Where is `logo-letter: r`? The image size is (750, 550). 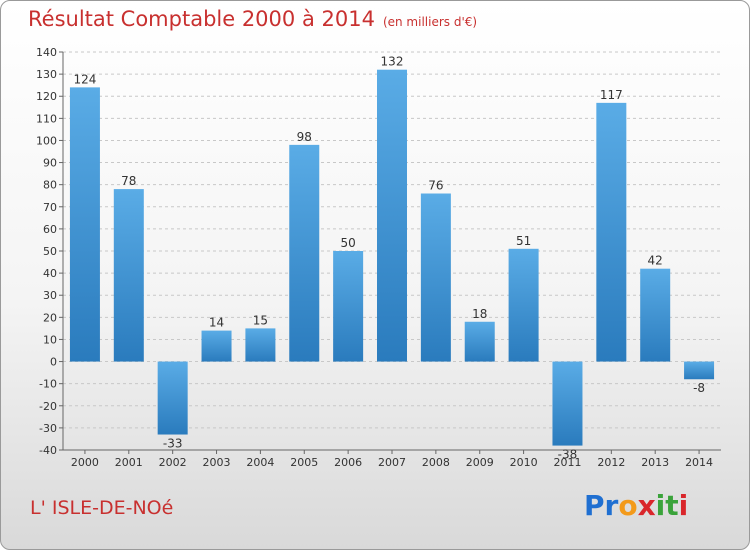 logo-letter: r is located at coordinates (611, 505).